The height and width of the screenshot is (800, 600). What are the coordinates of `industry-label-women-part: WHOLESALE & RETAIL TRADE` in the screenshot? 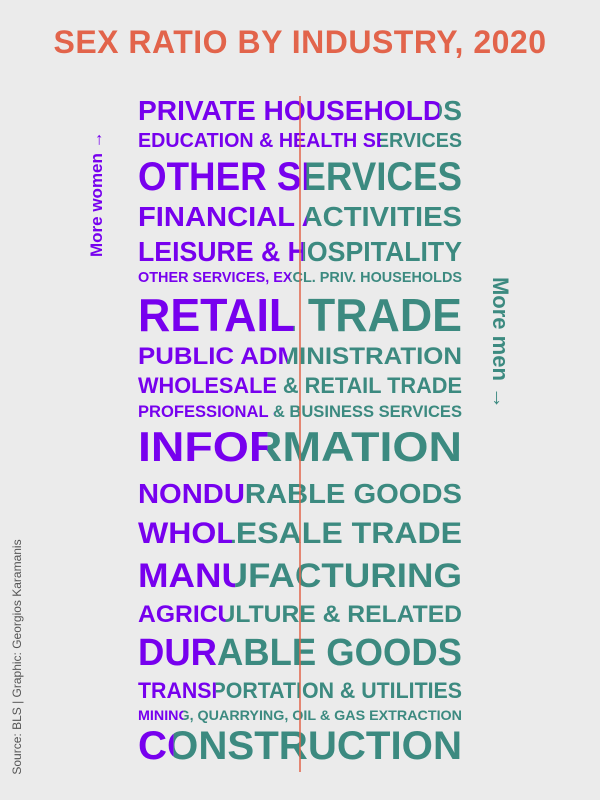 It's located at (300, 385).